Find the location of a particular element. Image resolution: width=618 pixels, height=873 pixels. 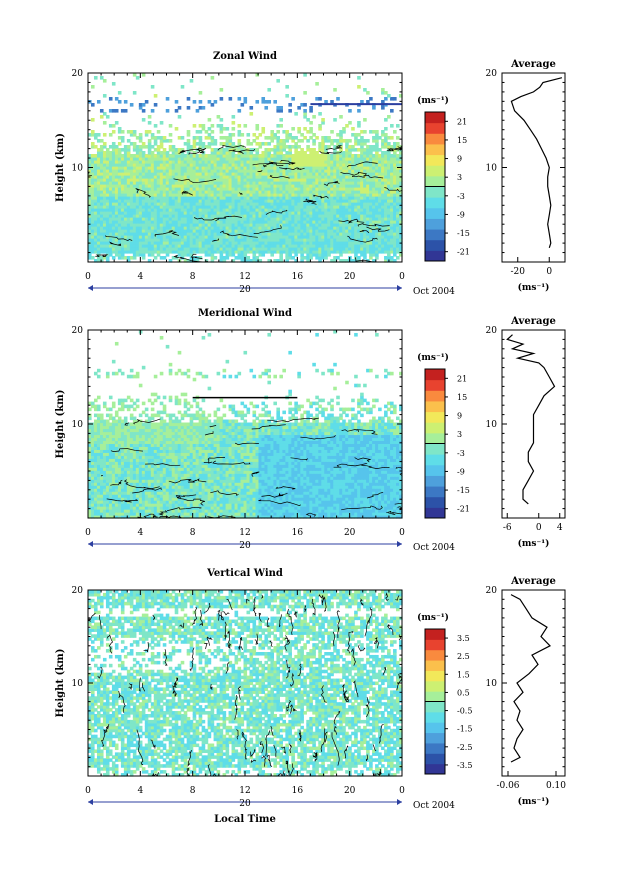

average-frame is located at coordinates (533, 683).